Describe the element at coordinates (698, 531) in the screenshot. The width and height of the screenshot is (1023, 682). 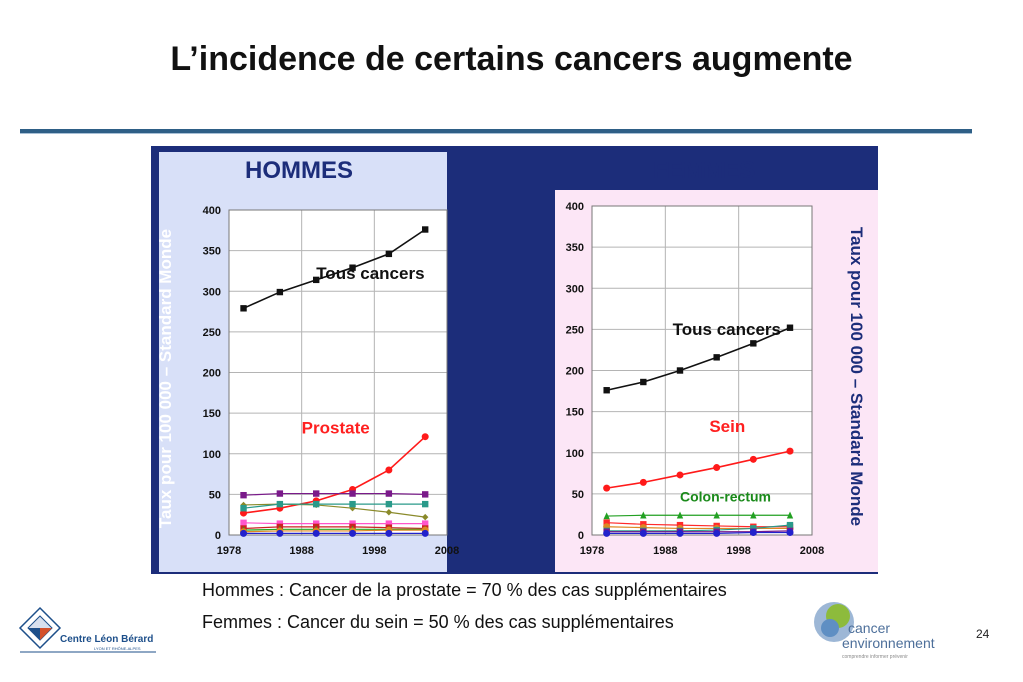
I see `femmes-series-7-line` at that location.